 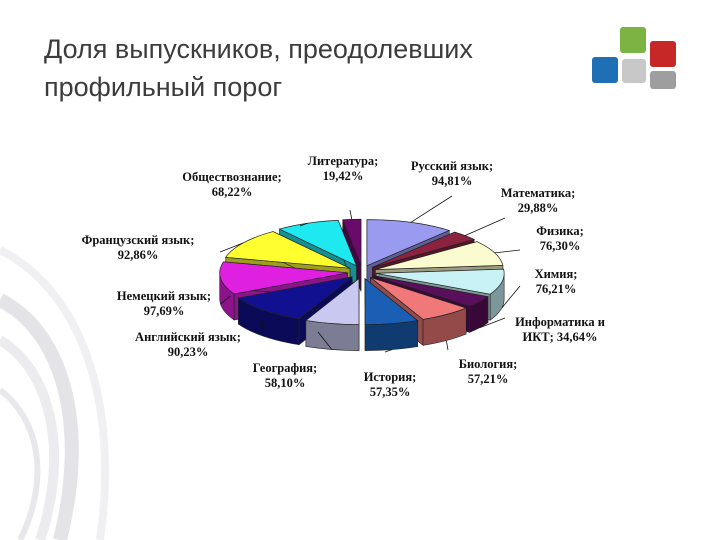 What do you see at coordinates (232, 192) in the screenshot?
I see `data-label-12-line-2: 68,22%` at bounding box center [232, 192].